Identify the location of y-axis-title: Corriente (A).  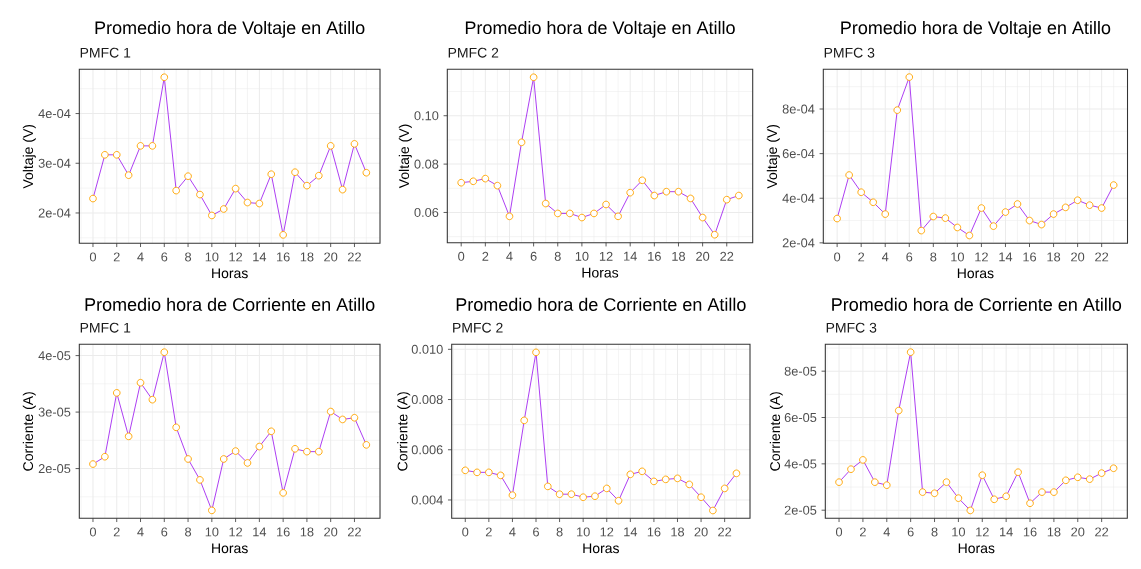
(776, 431).